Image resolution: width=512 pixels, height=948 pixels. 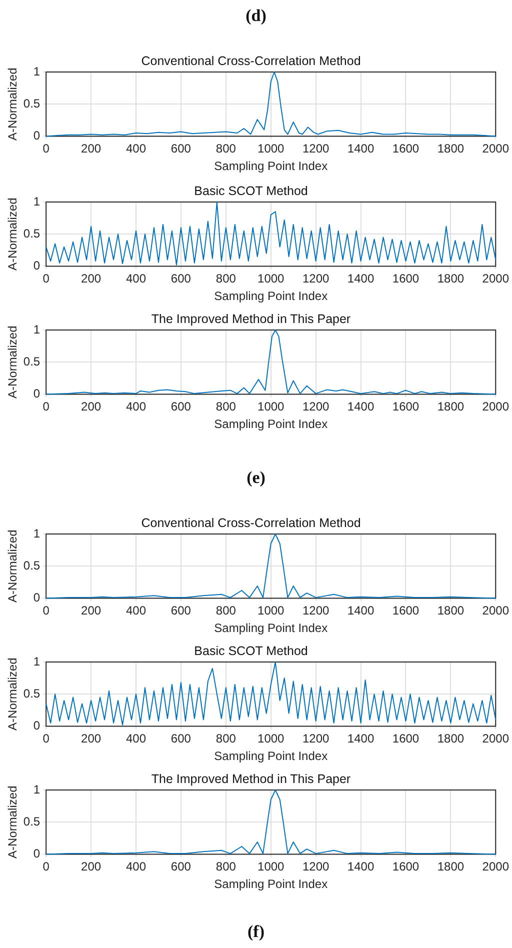 What do you see at coordinates (256, 478) in the screenshot?
I see `text: (e)` at bounding box center [256, 478].